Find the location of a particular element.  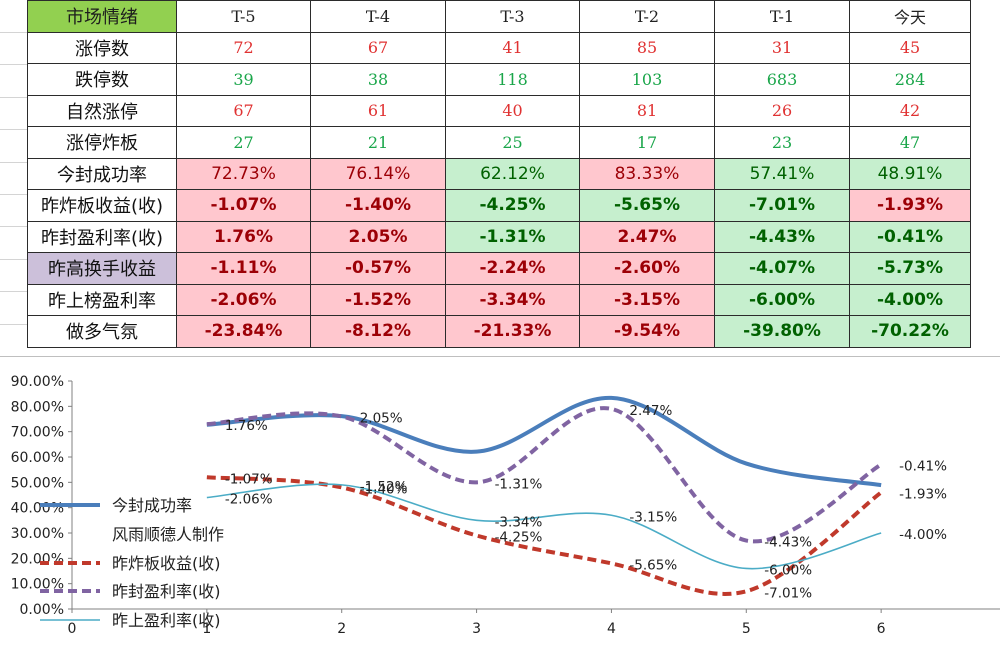

table-header-row: 市场情绪 T-5 T-4 T-3 T-2 T-1 今天 is located at coordinates (499, 16).